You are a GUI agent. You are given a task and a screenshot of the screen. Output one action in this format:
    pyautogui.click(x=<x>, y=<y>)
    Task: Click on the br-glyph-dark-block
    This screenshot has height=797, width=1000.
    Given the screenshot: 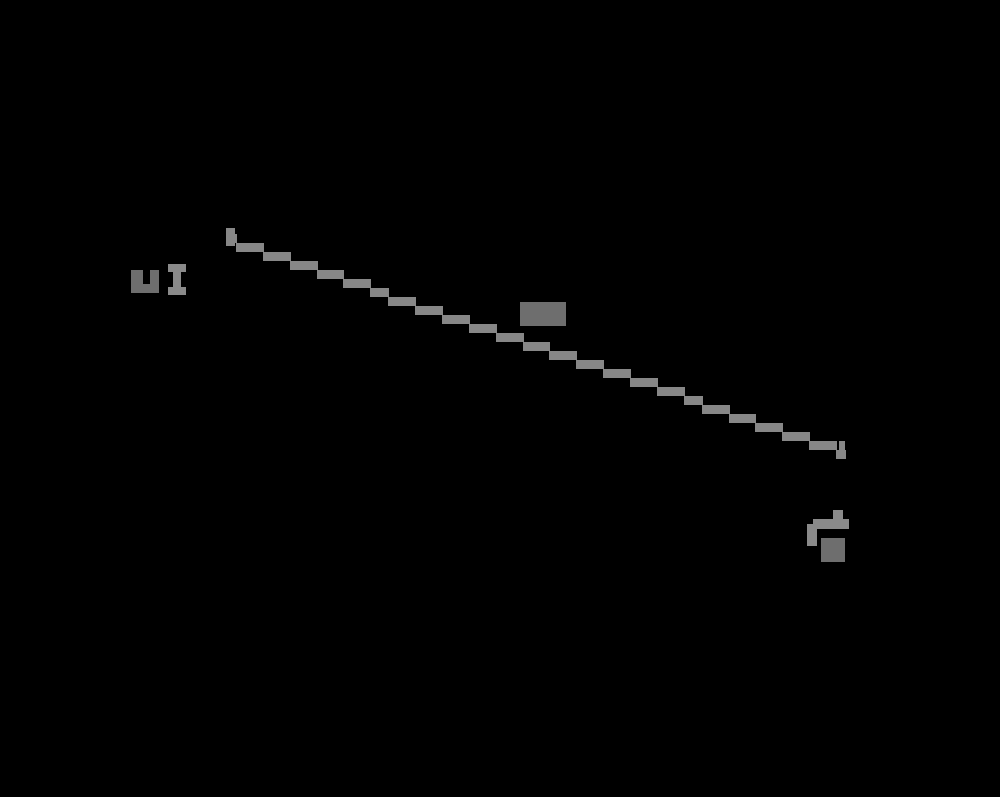 What is the action you would take?
    pyautogui.click(x=833, y=550)
    